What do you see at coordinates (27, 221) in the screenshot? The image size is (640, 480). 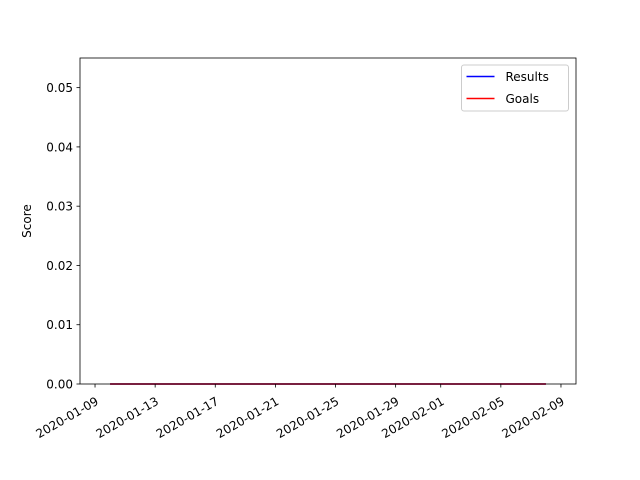 I see `y-axis-label: Score` at bounding box center [27, 221].